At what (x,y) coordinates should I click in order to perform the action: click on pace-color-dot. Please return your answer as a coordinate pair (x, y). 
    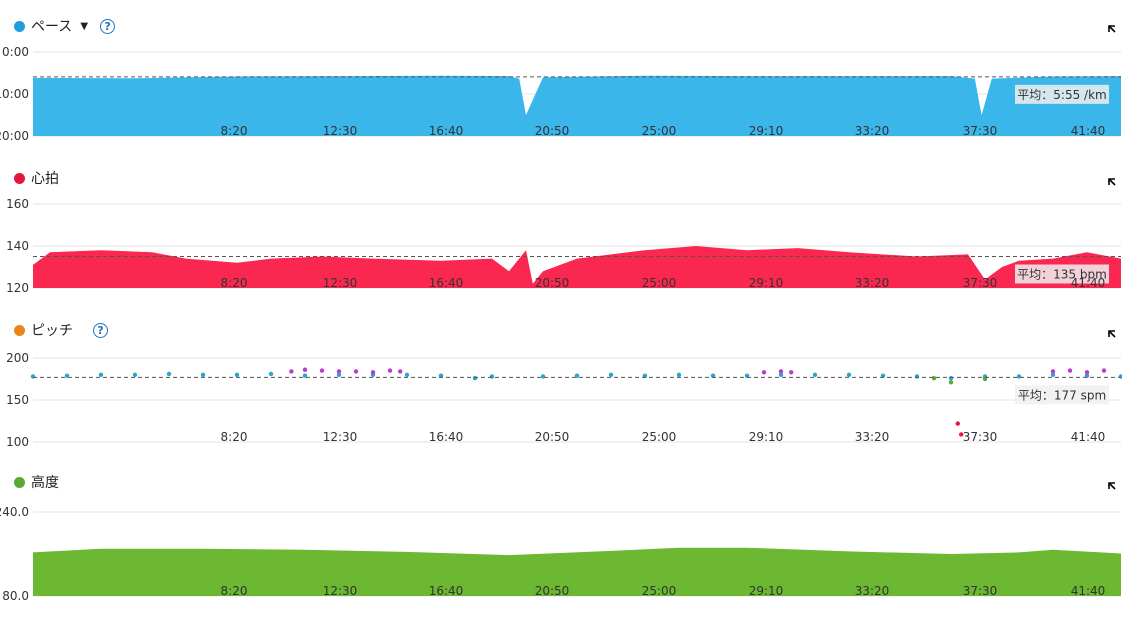
    Looking at the image, I should click on (19, 26).